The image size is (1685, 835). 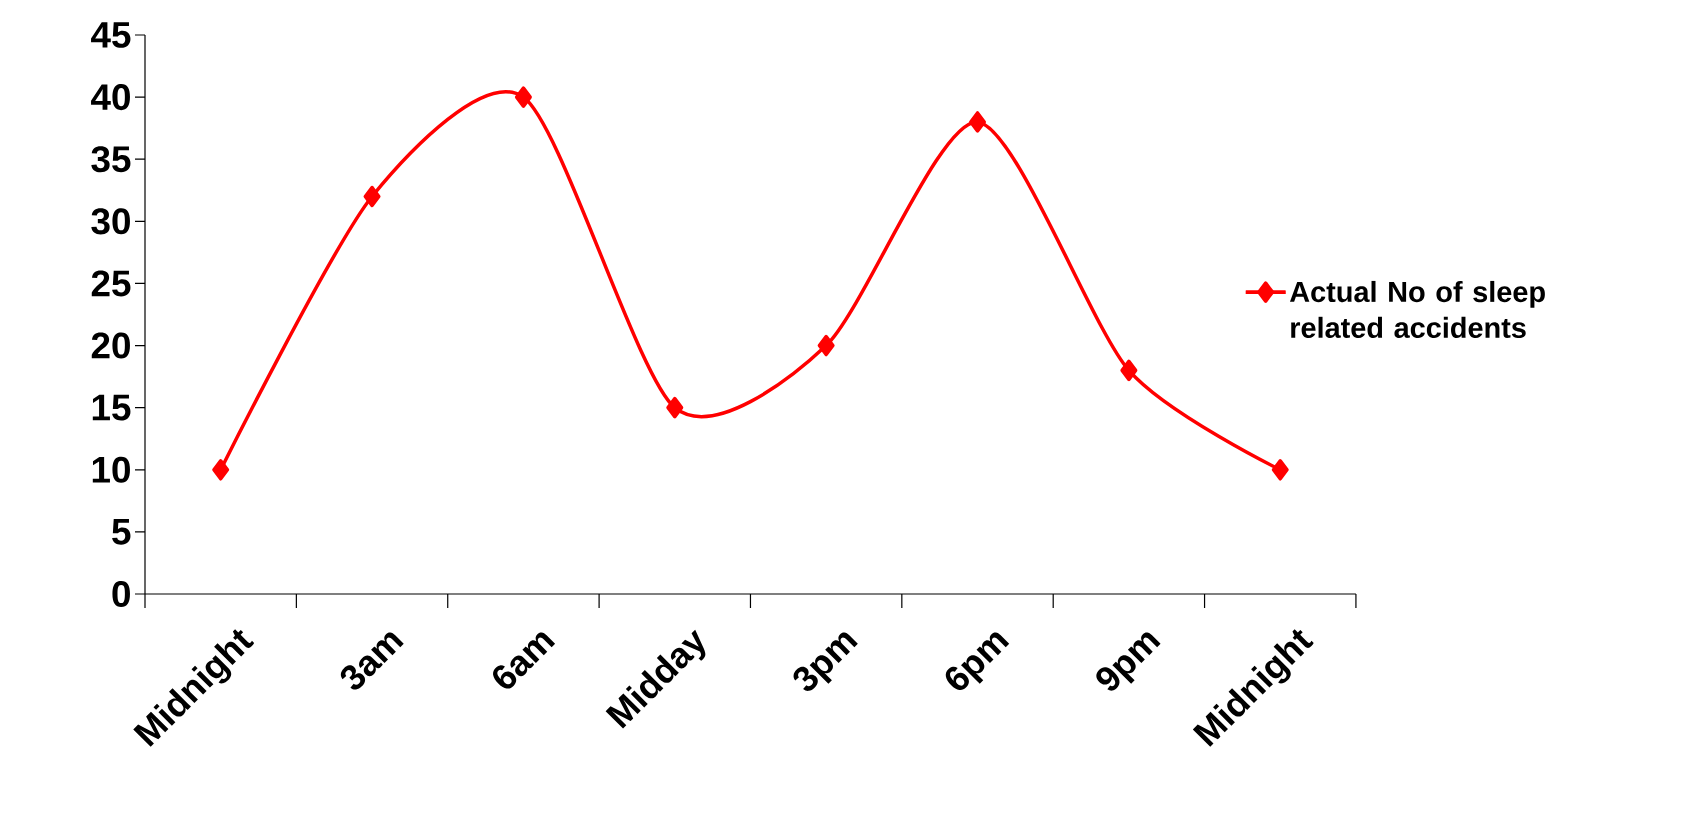 I want to click on y-tick-label: 20, so click(x=110, y=345).